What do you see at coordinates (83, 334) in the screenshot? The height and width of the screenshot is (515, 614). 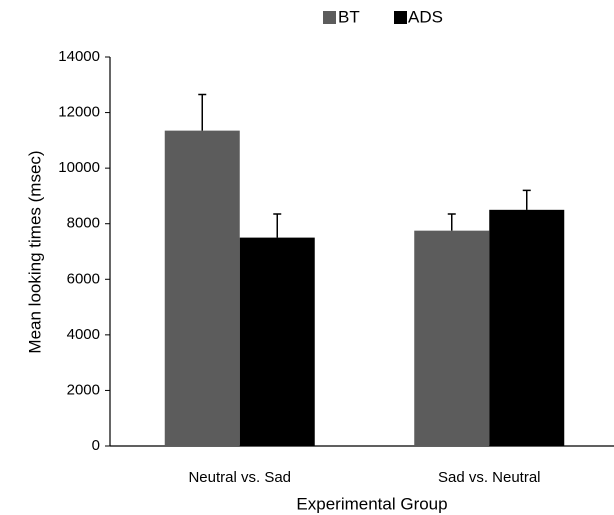 I see `y-tick-label: 4000` at bounding box center [83, 334].